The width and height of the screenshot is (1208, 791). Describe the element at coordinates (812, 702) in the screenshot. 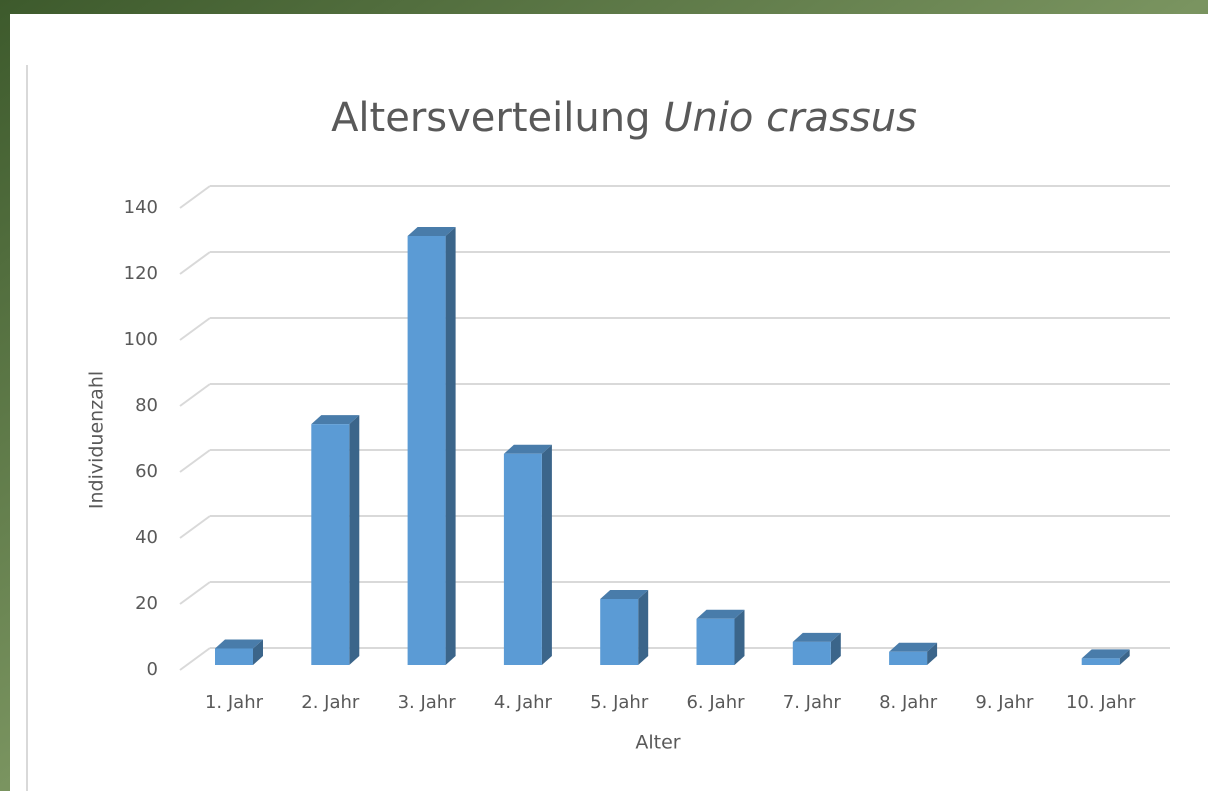

I see `x-tick-label: 7. Jahr` at that location.